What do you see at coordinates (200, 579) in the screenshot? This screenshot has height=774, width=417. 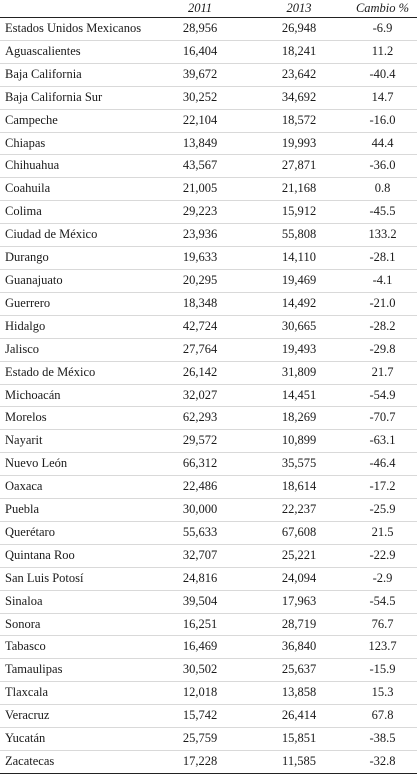 I see `value-2011-cell: 24,816` at bounding box center [200, 579].